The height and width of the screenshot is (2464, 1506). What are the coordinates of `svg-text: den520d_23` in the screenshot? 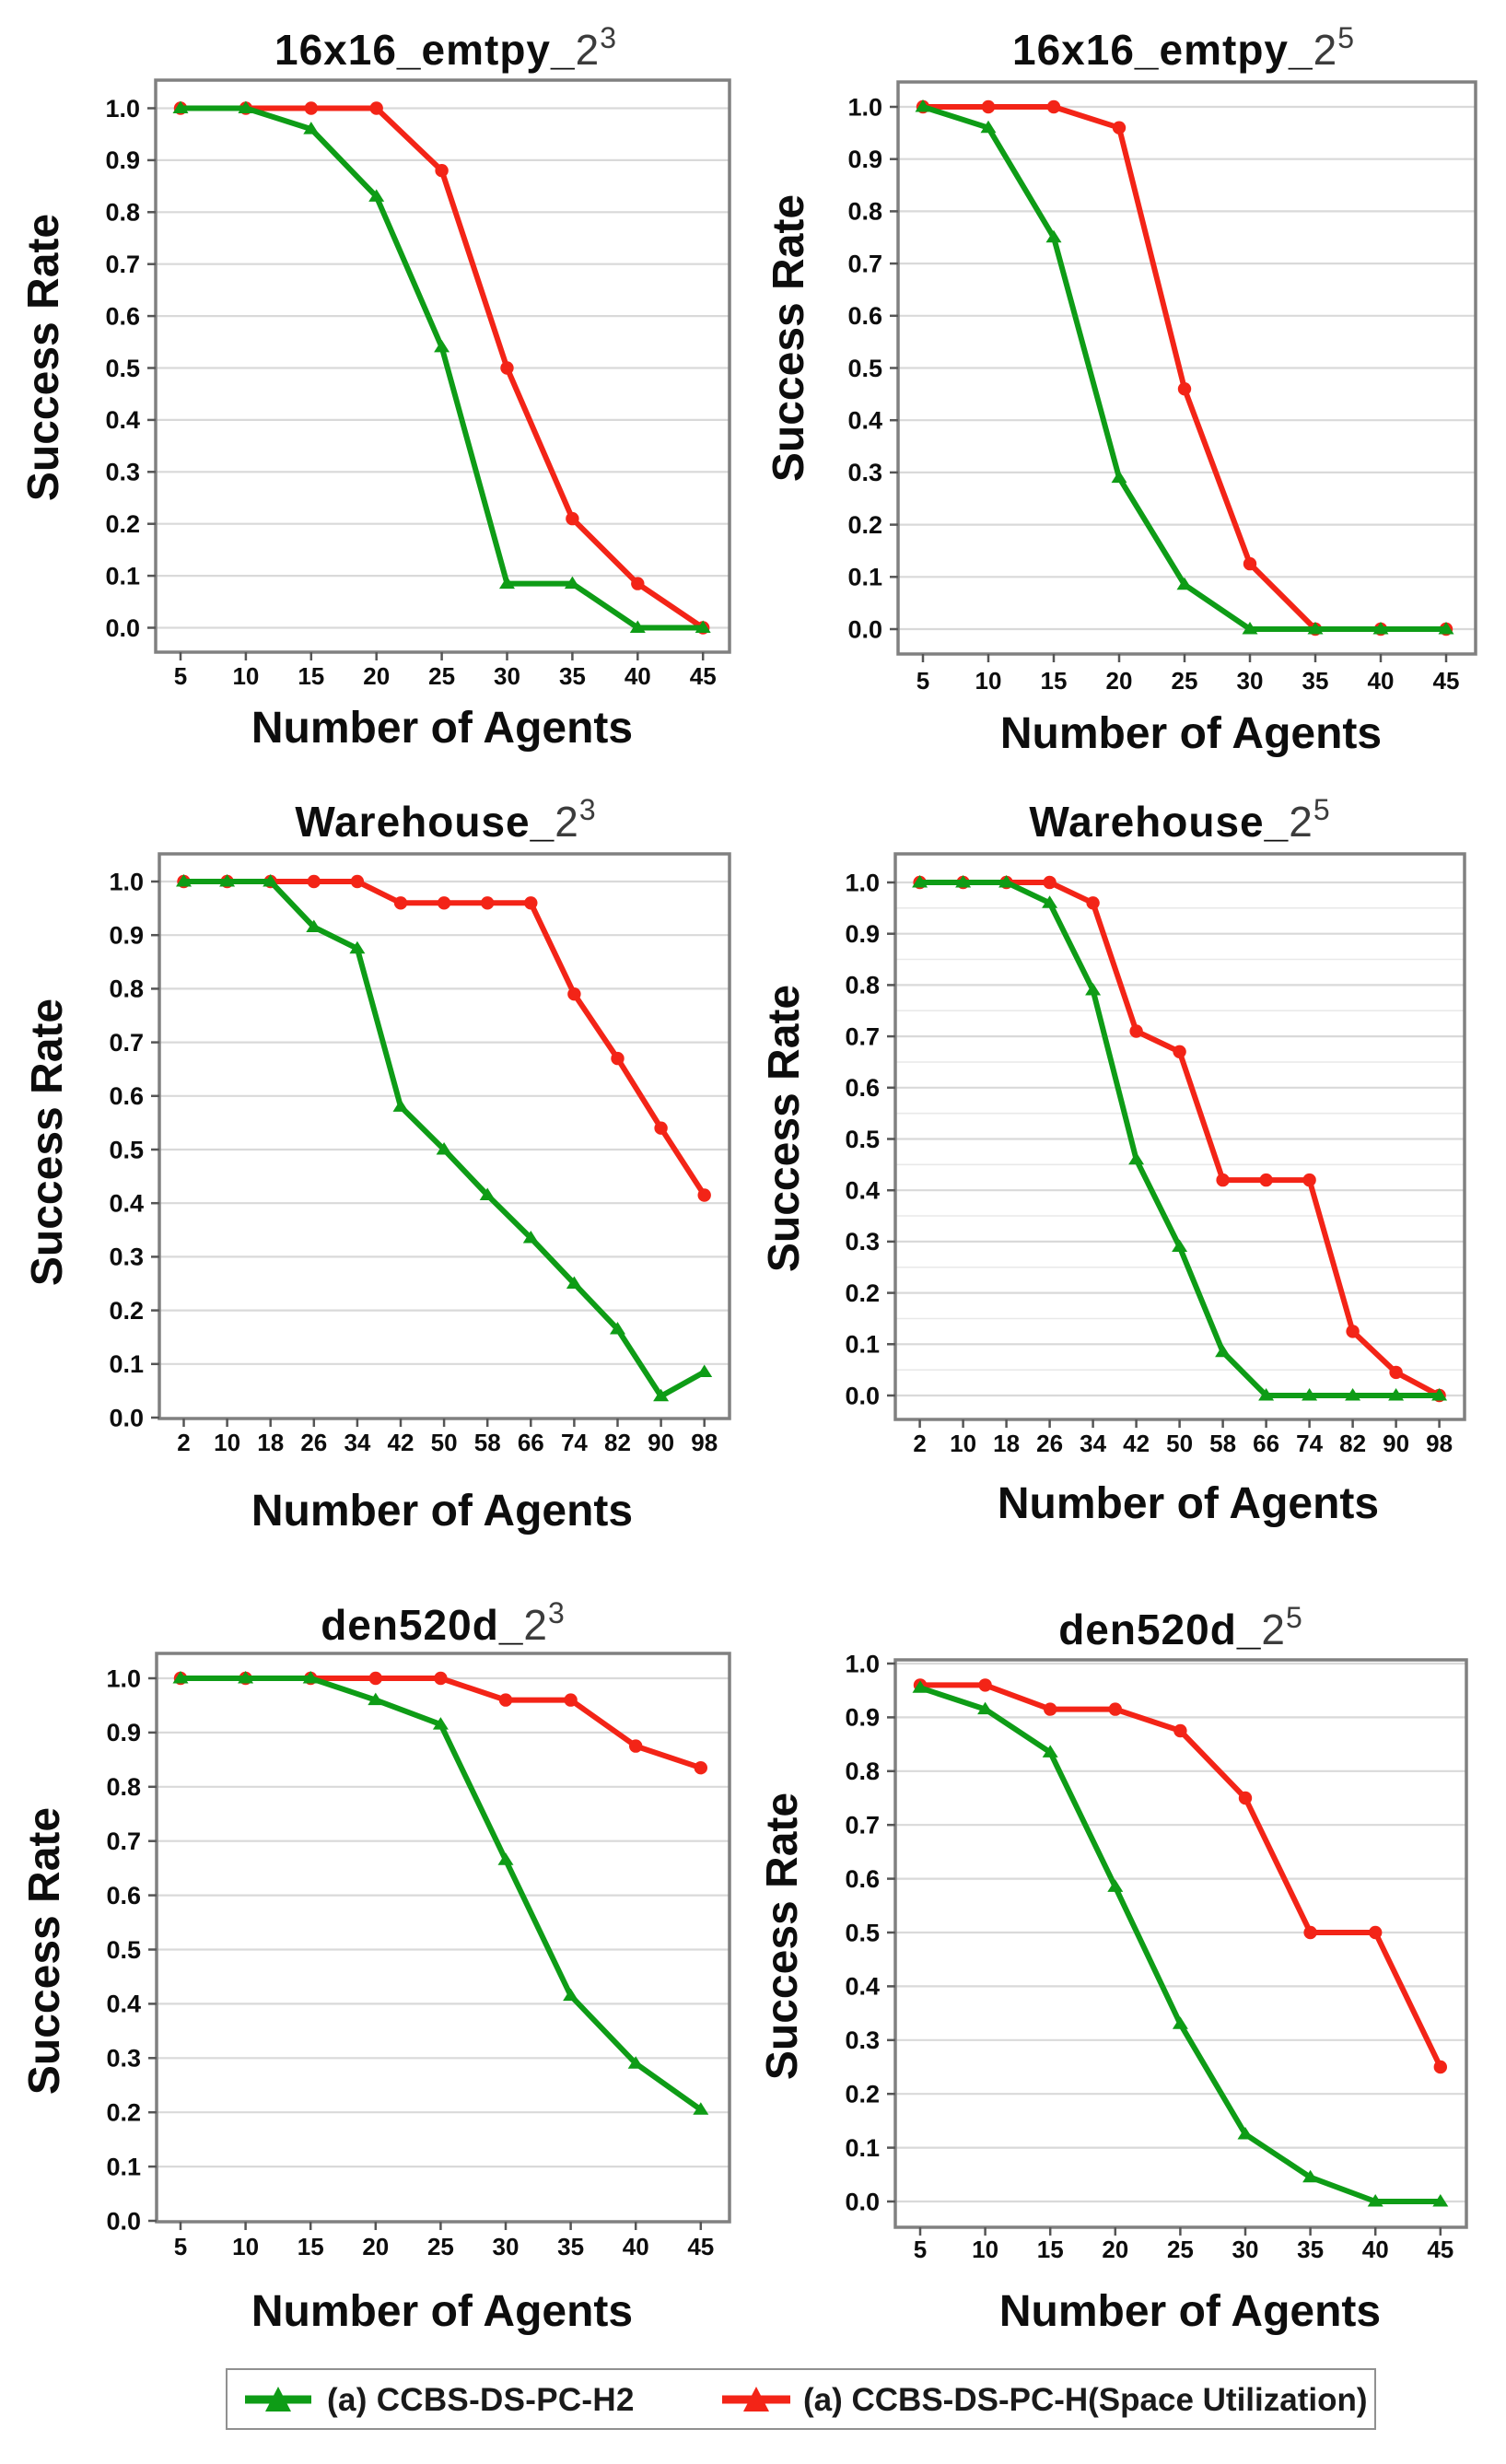 It's located at (443, 1622).